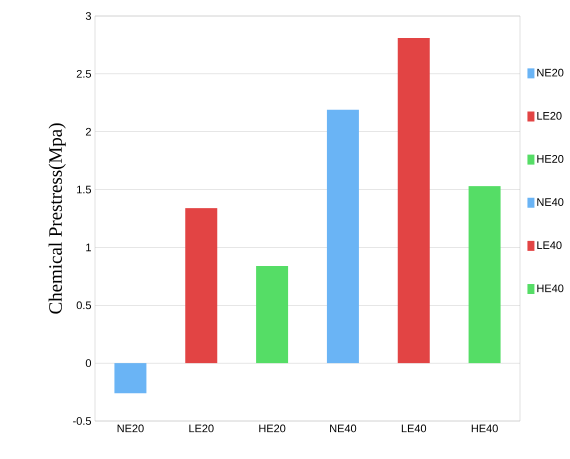 The width and height of the screenshot is (570, 459). What do you see at coordinates (84, 190) in the screenshot?
I see `y-tick-label: 1.5` at bounding box center [84, 190].